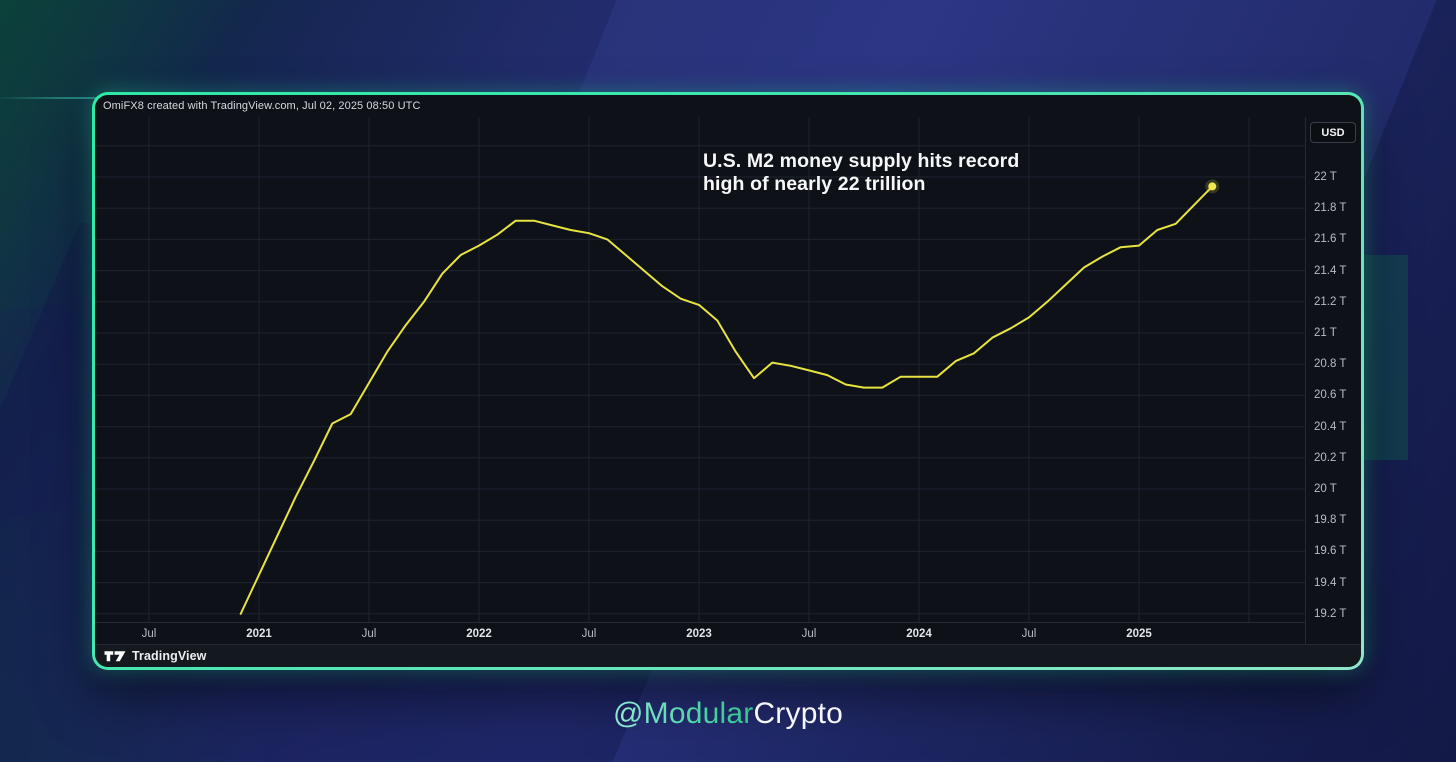  What do you see at coordinates (1139, 633) in the screenshot?
I see `time-tick-year: 2025` at bounding box center [1139, 633].